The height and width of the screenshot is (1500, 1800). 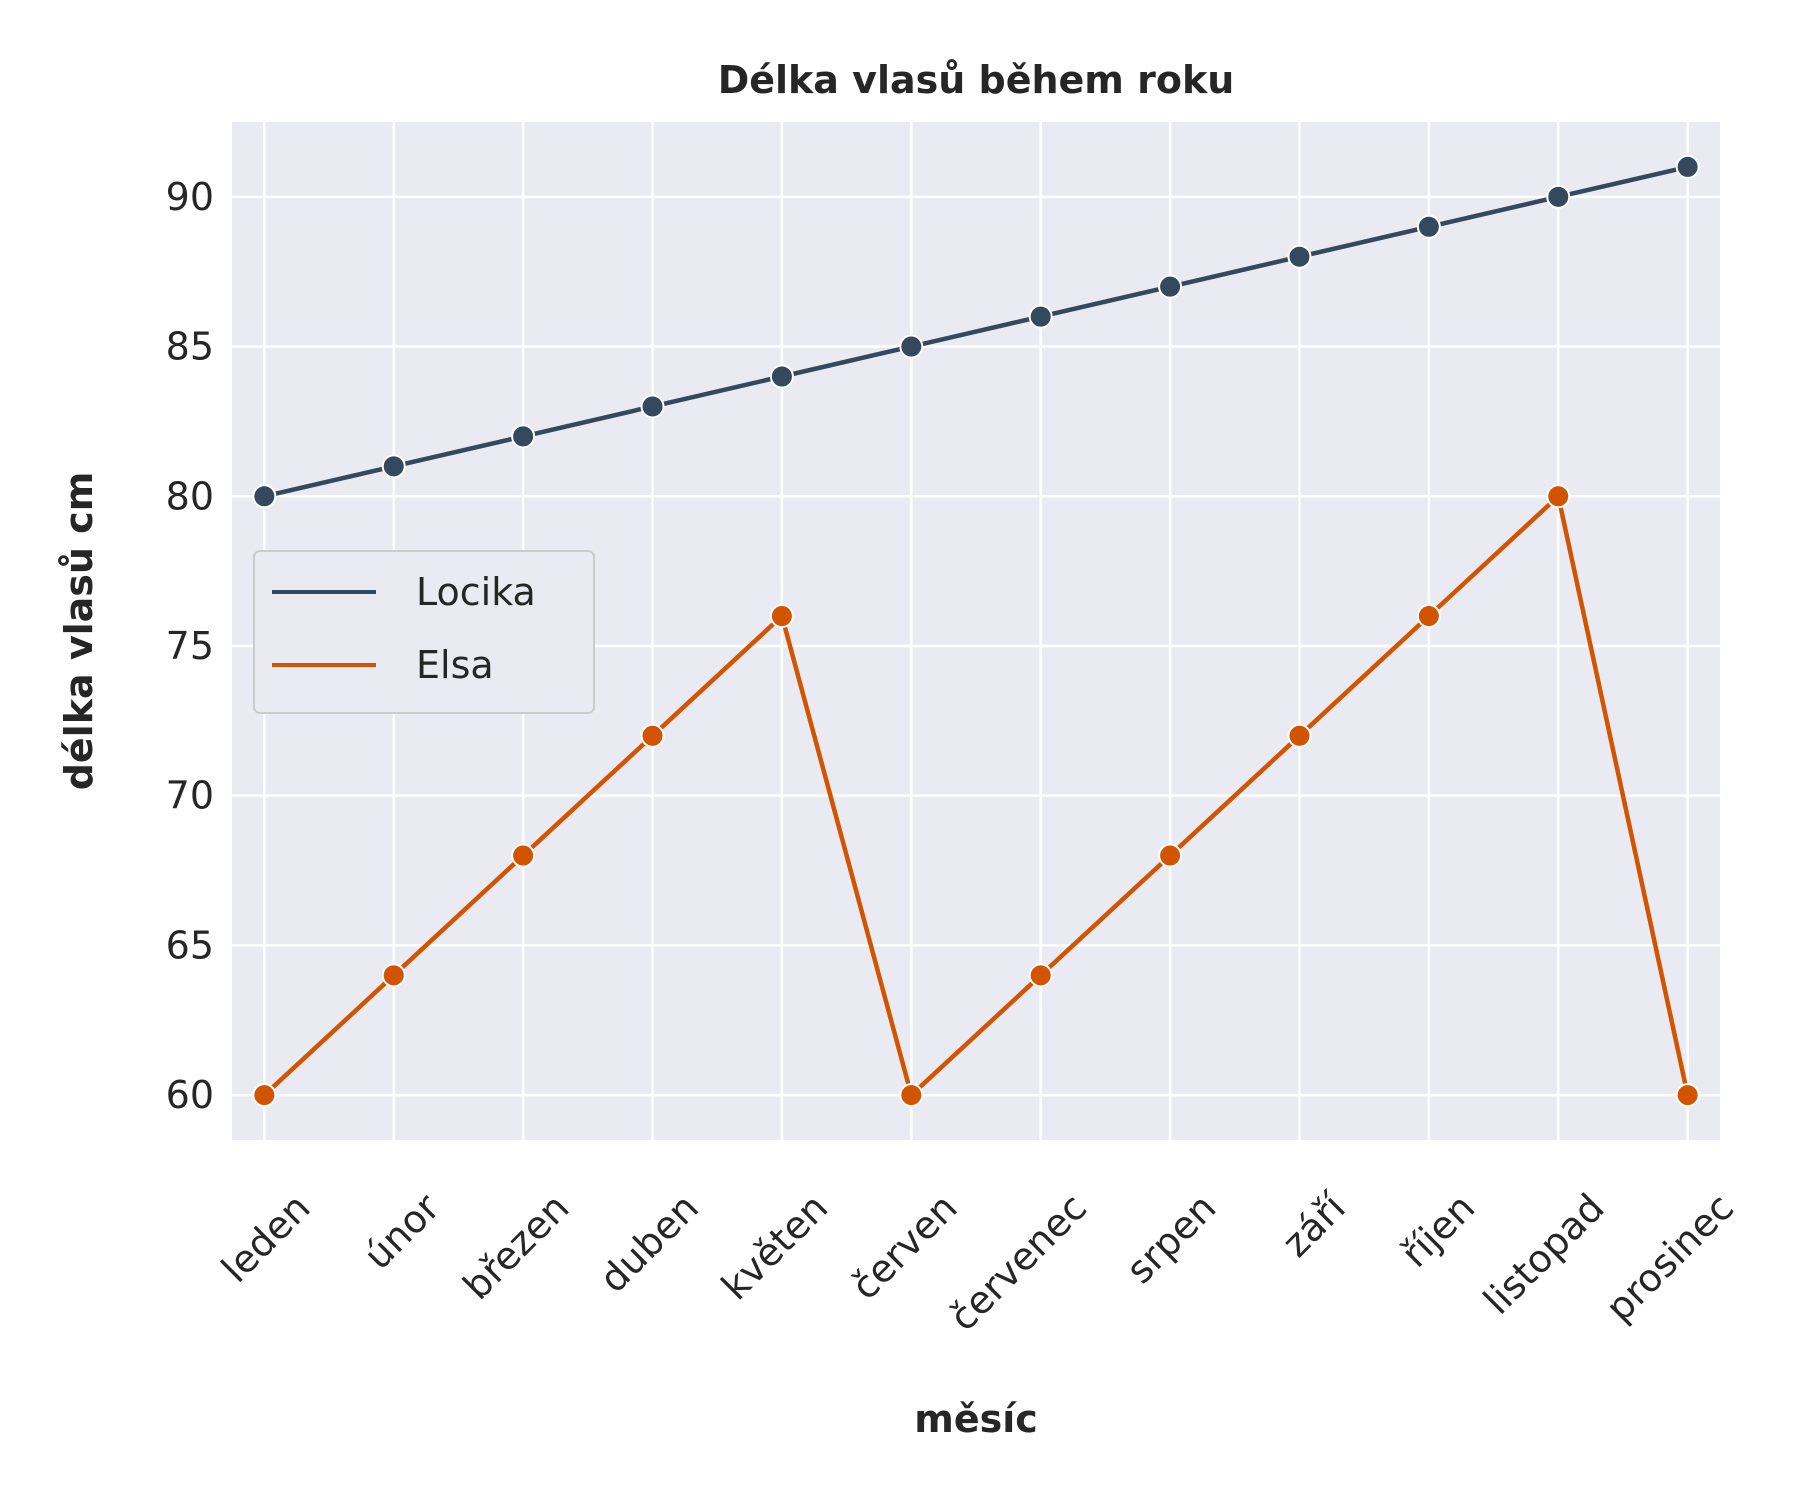 What do you see at coordinates (976, 80) in the screenshot?
I see `chart-title: Délka vlasů během roku` at bounding box center [976, 80].